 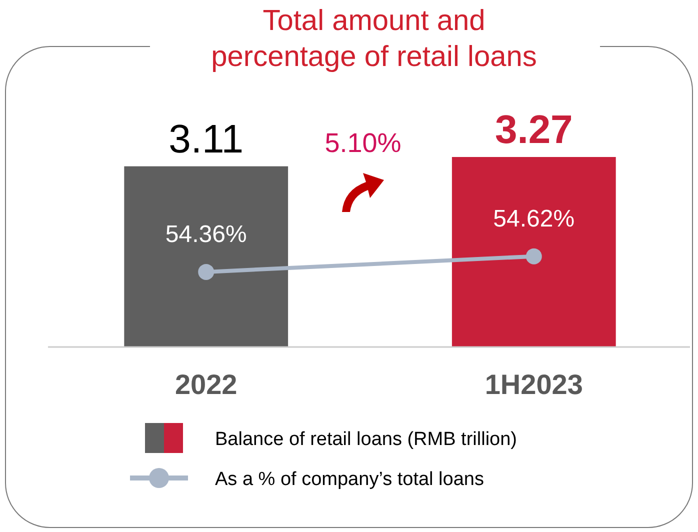 I want to click on data-label: 54.36%, so click(x=206, y=234).